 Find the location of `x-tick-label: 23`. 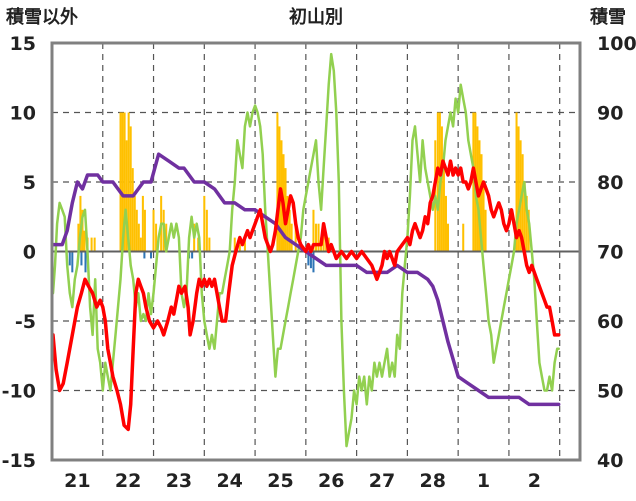

x-tick-label: 23 is located at coordinates (179, 481).